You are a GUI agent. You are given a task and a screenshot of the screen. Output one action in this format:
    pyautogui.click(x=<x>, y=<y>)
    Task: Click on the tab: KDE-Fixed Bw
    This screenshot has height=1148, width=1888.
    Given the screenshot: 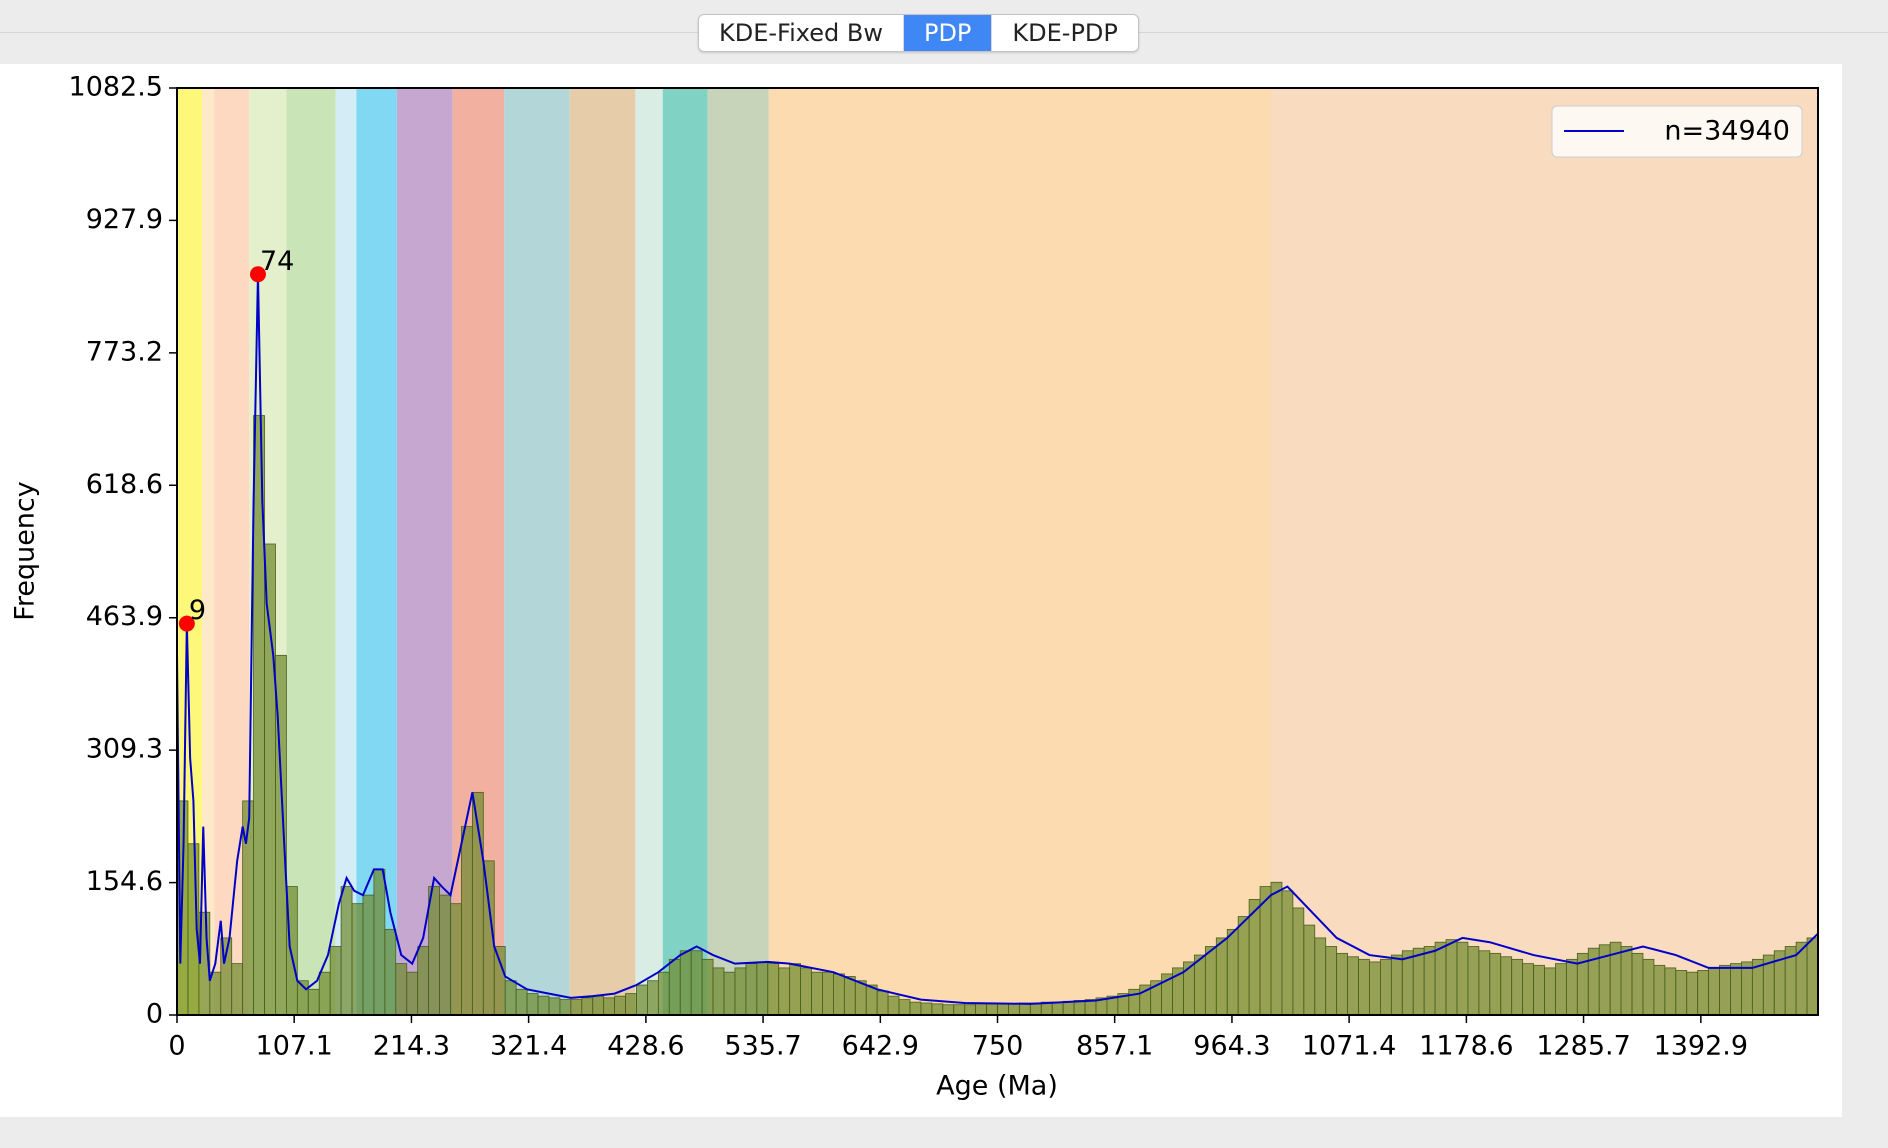 What is the action you would take?
    pyautogui.click(x=801, y=33)
    